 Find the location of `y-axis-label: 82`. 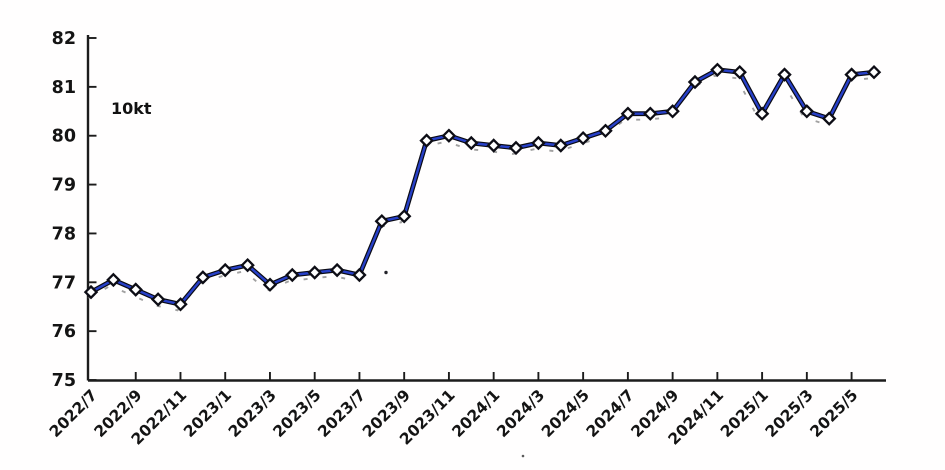

y-axis-label: 82 is located at coordinates (64, 39).